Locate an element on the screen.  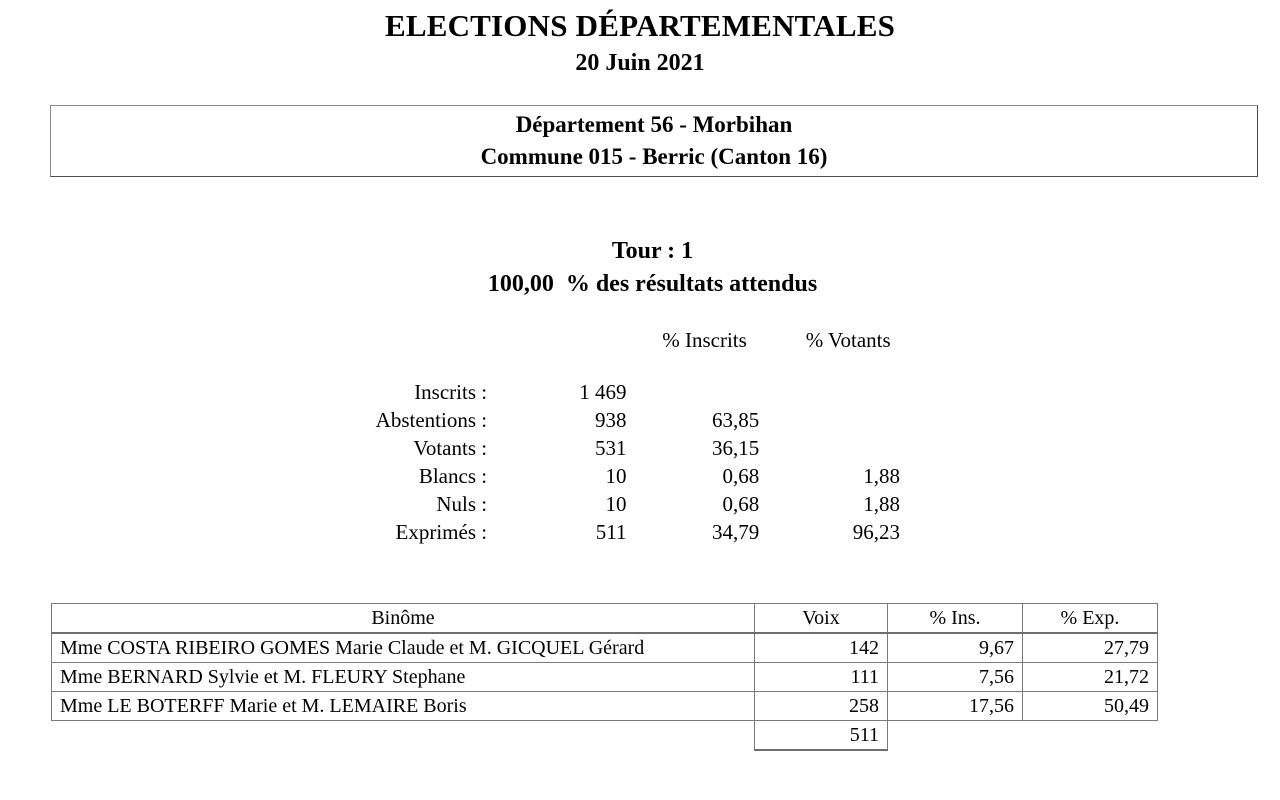
tour-label: Tour : 1 is located at coordinates (652, 251).